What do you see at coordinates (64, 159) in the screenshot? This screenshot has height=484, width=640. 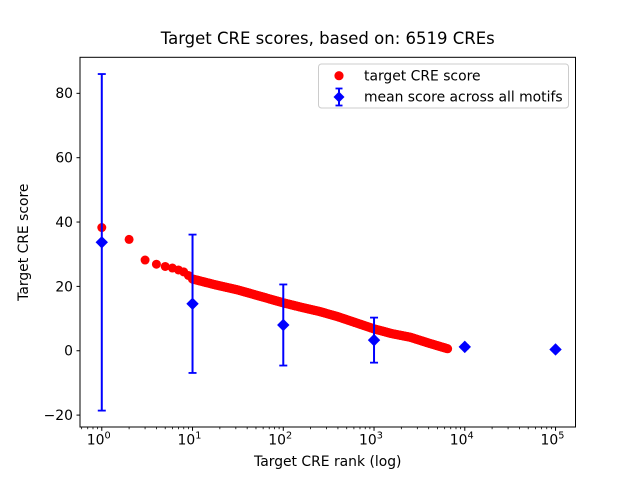 I see `y-tick-label: 60` at bounding box center [64, 159].